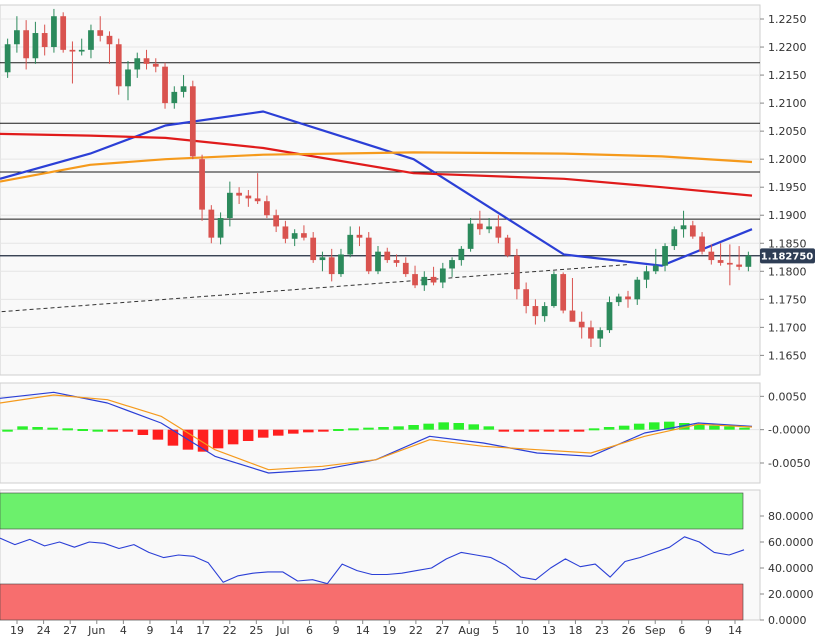 The height and width of the screenshot is (643, 818). I want to click on date-tick-label: 27, so click(70, 630).